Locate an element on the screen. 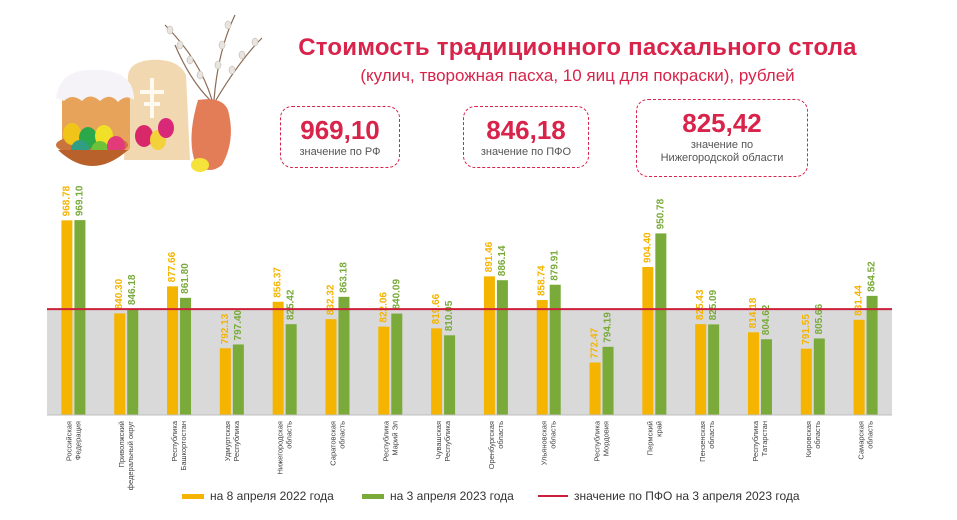  legend-item-reference: значение по ПФО на 3 апреля 2023 года is located at coordinates (669, 496).